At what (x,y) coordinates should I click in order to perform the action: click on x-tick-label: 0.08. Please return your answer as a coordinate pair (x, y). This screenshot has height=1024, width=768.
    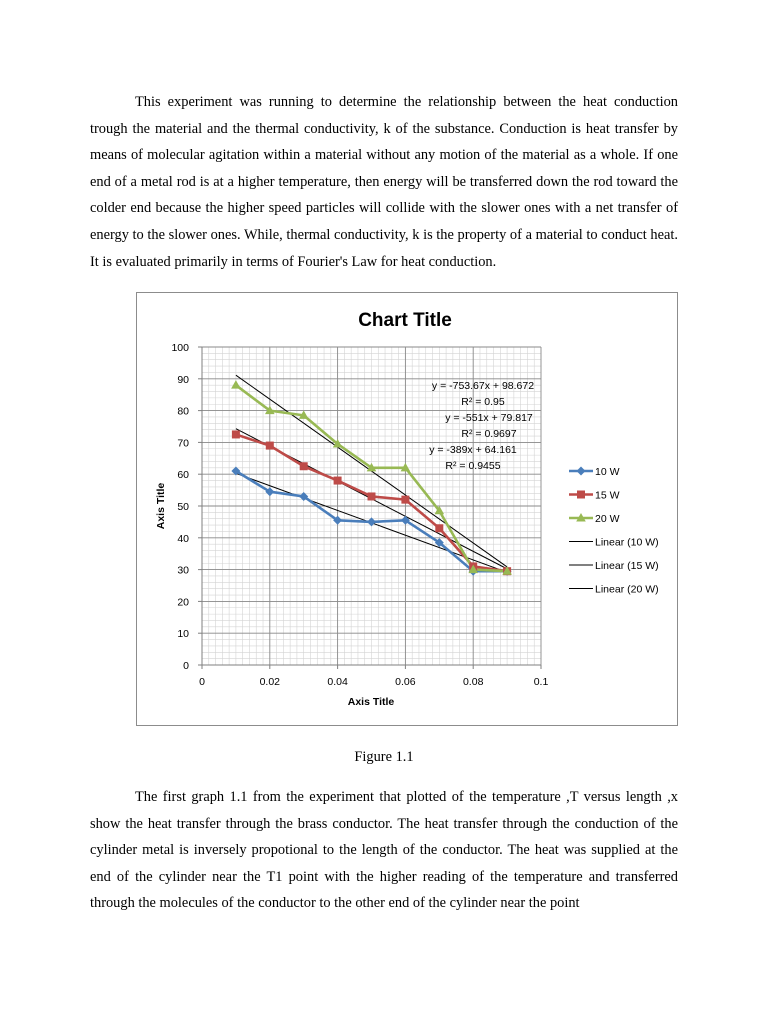
    Looking at the image, I should click on (473, 682).